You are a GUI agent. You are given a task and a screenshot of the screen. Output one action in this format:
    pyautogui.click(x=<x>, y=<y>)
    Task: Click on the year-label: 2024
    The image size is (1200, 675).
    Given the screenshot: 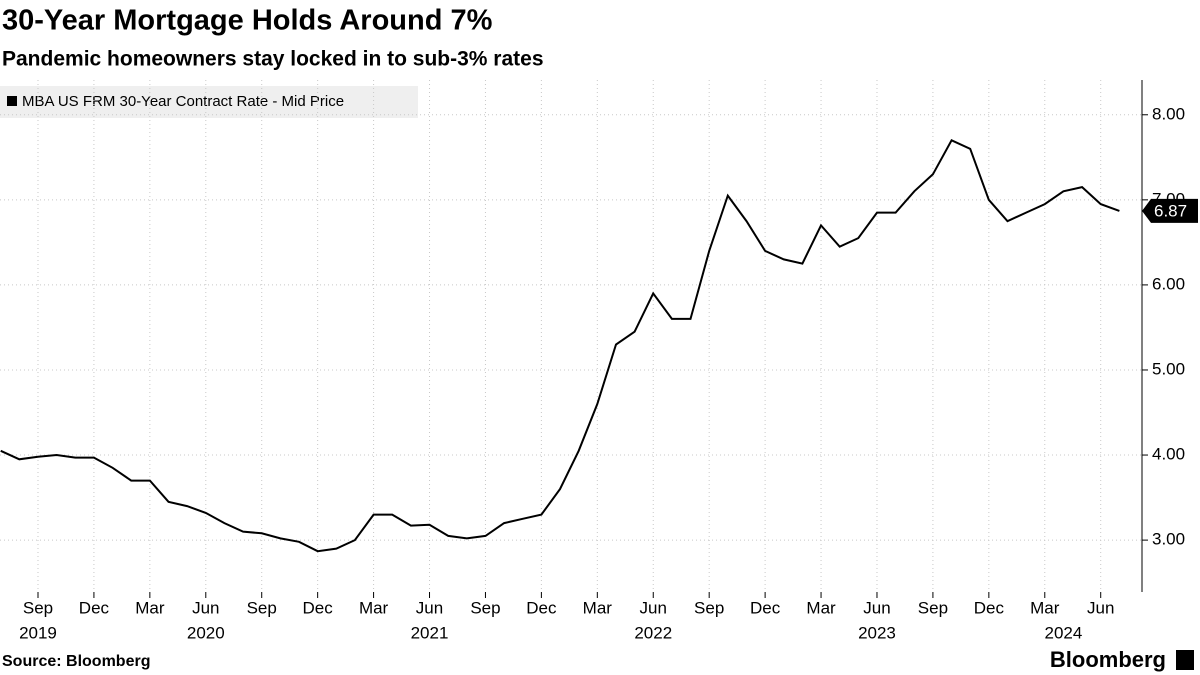 What is the action you would take?
    pyautogui.click(x=1064, y=632)
    